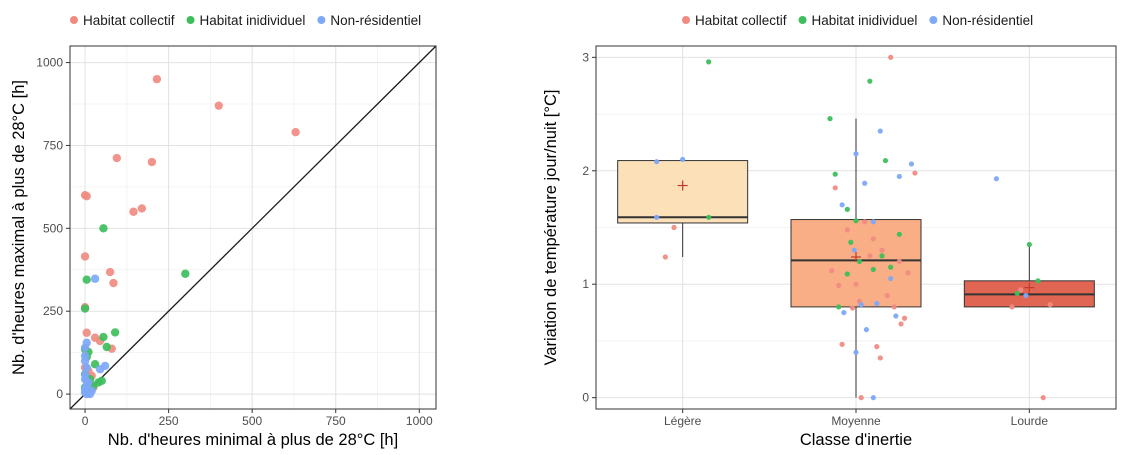  What do you see at coordinates (551, 228) in the screenshot?
I see `y-axis-title: Variation de température jour/nuit [°C]` at bounding box center [551, 228].